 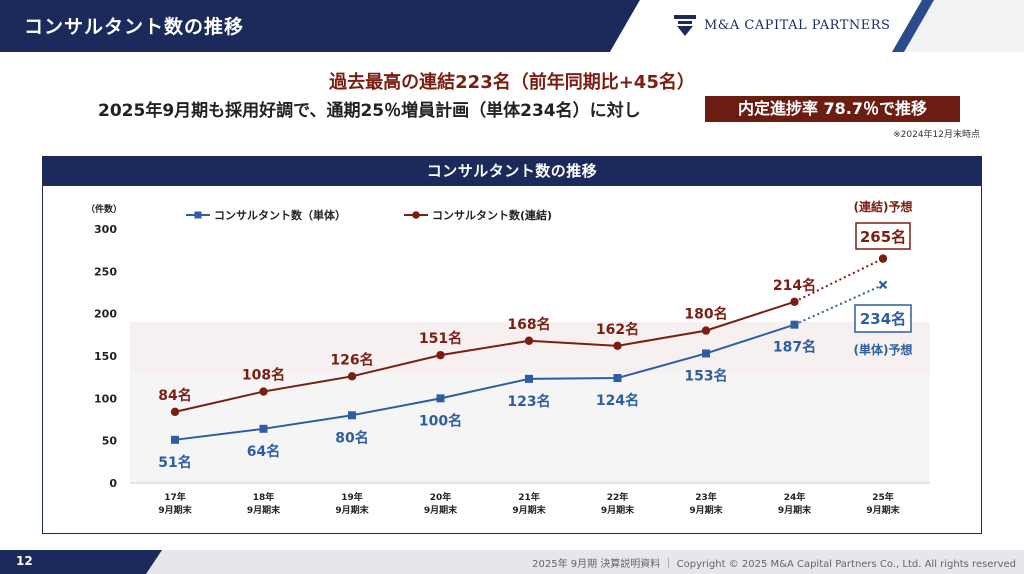 I want to click on data-label: 51名, so click(x=174, y=462).